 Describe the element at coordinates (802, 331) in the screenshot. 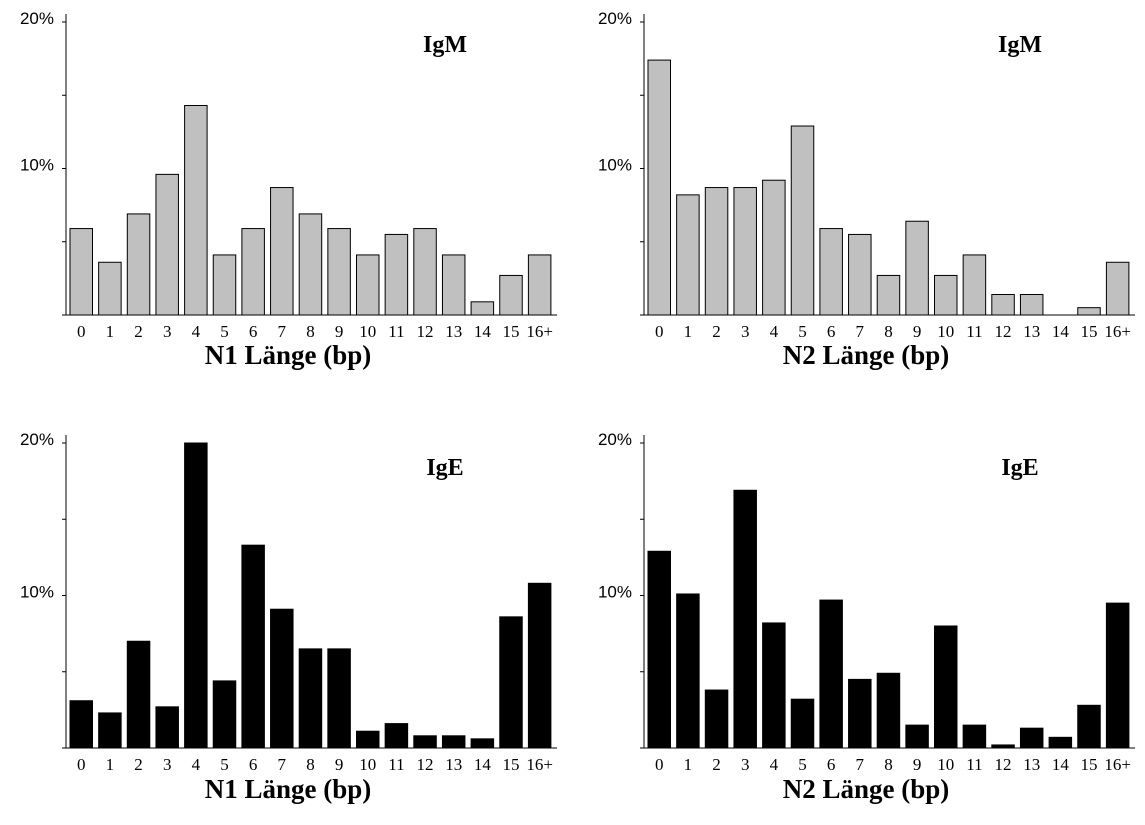

I see `x-tick-label: 5` at that location.